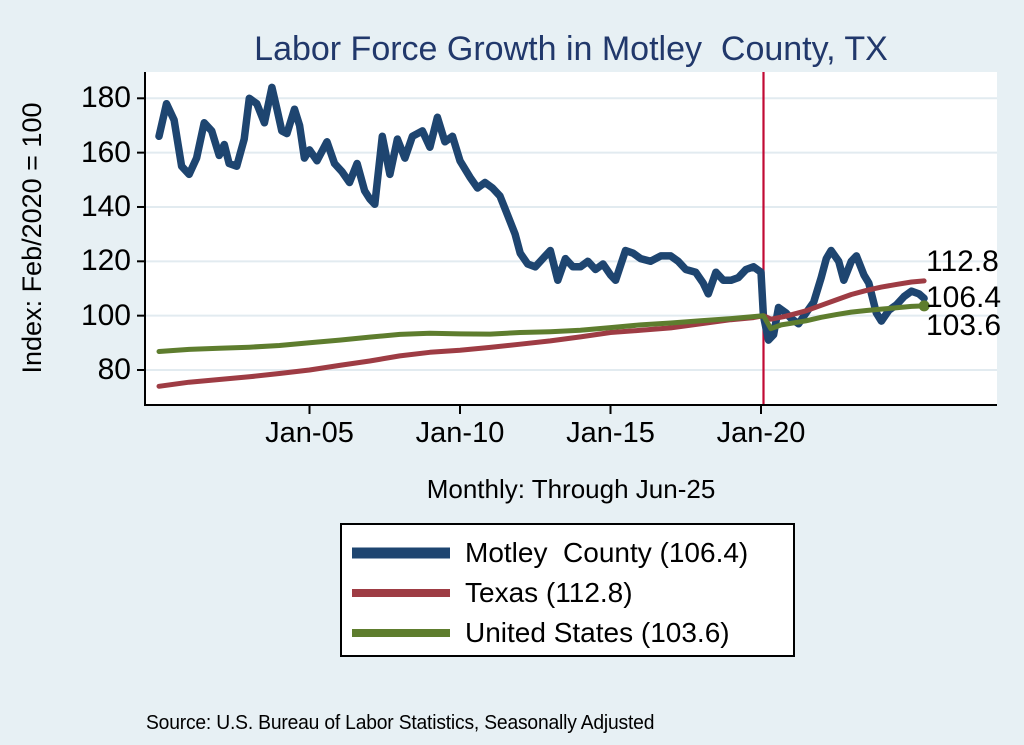  Describe the element at coordinates (401, 633) in the screenshot. I see `legend-swatch-united-states` at that location.